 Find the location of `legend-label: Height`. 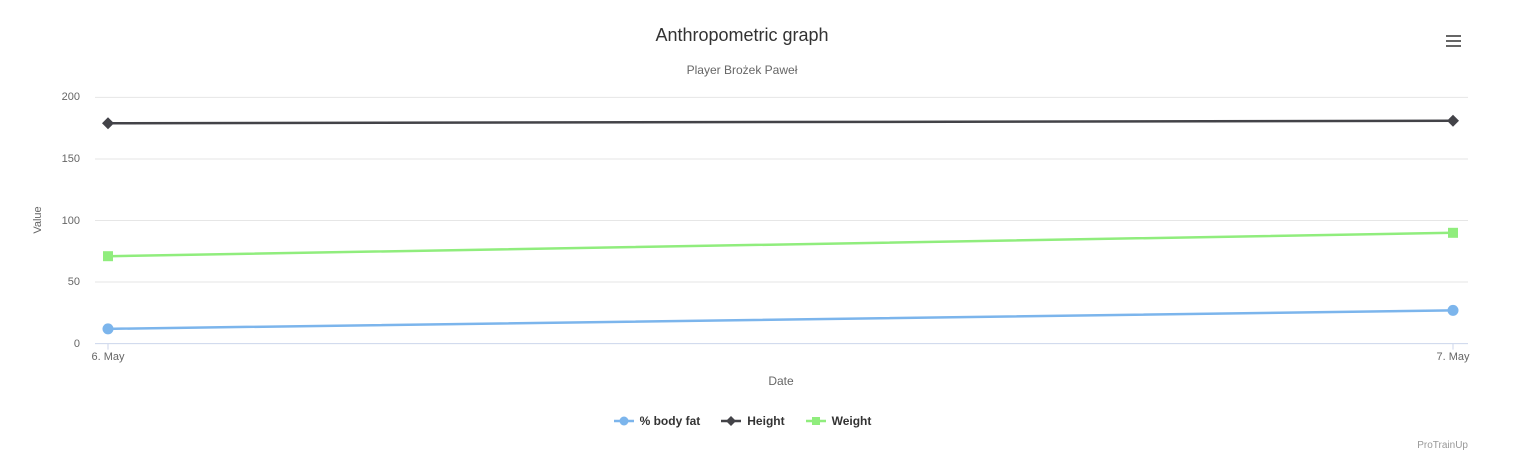

legend-label: Height is located at coordinates (766, 421).